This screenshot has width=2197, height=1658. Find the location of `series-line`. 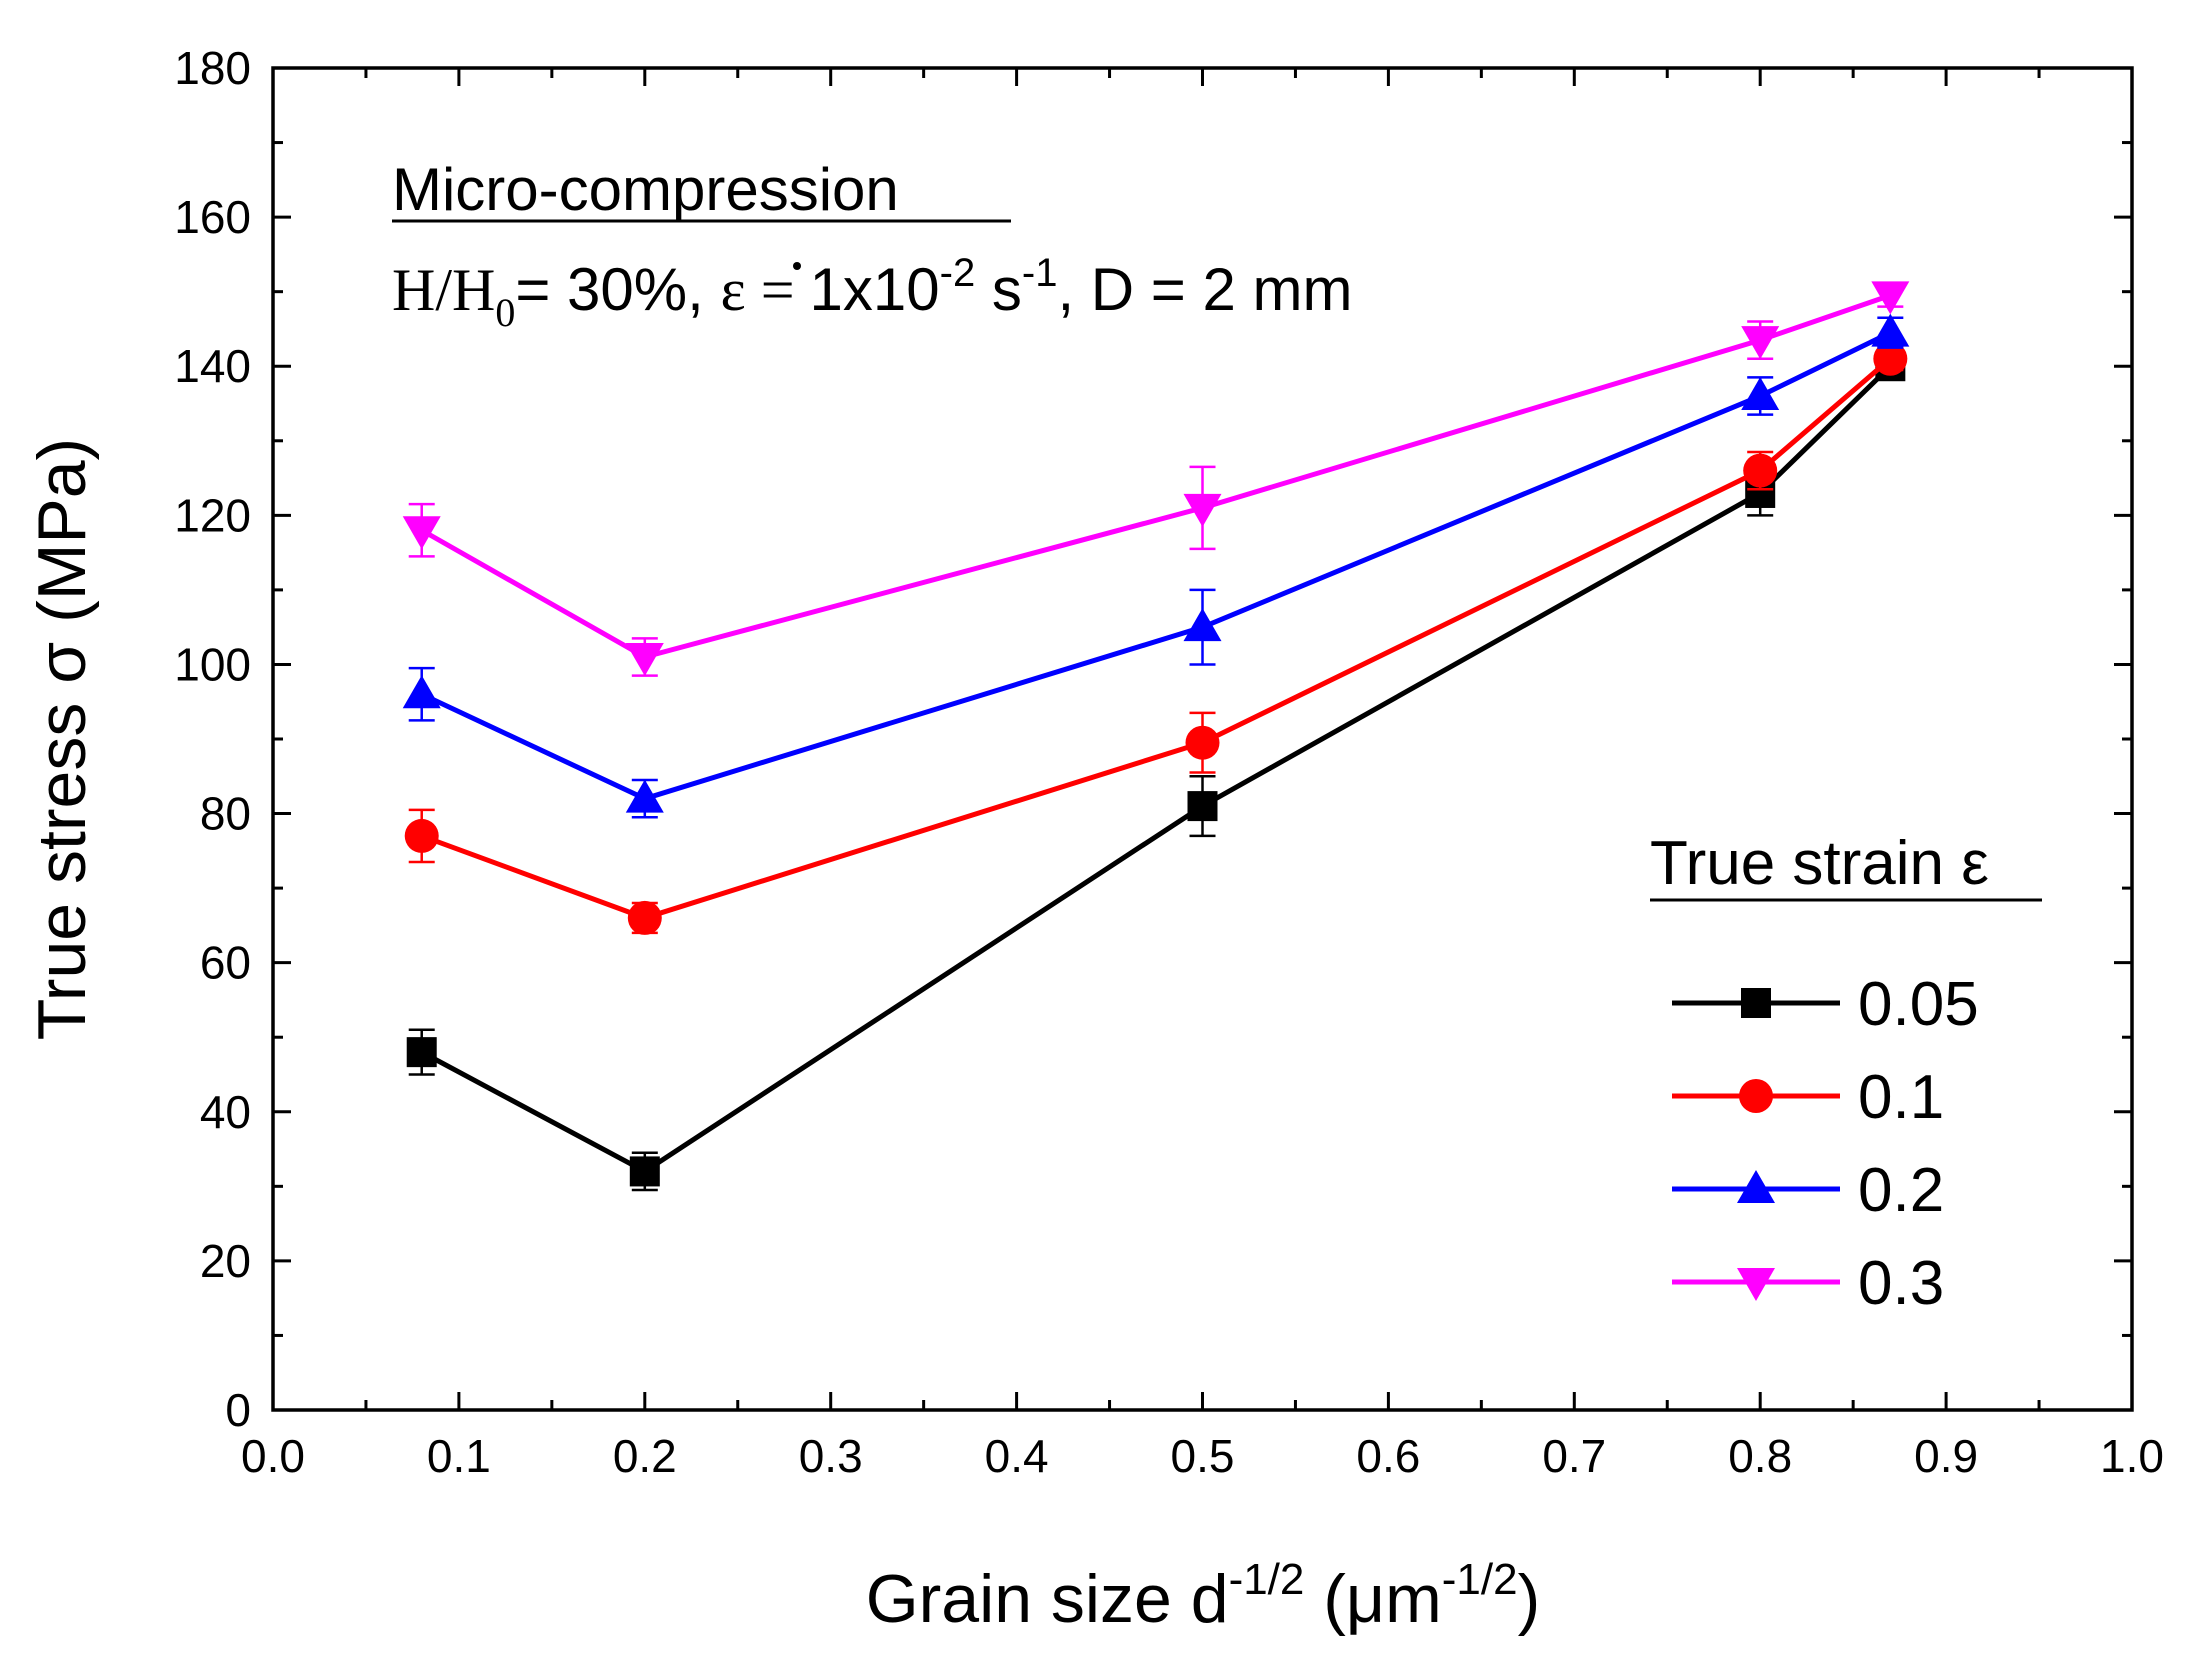

series-line is located at coordinates (1156, 476).